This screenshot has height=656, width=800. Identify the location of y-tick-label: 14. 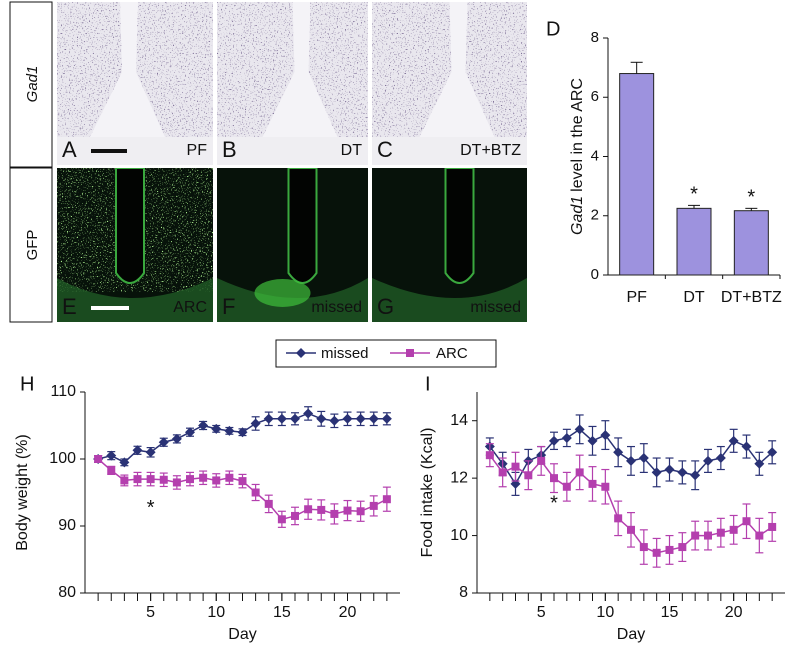
(459, 420).